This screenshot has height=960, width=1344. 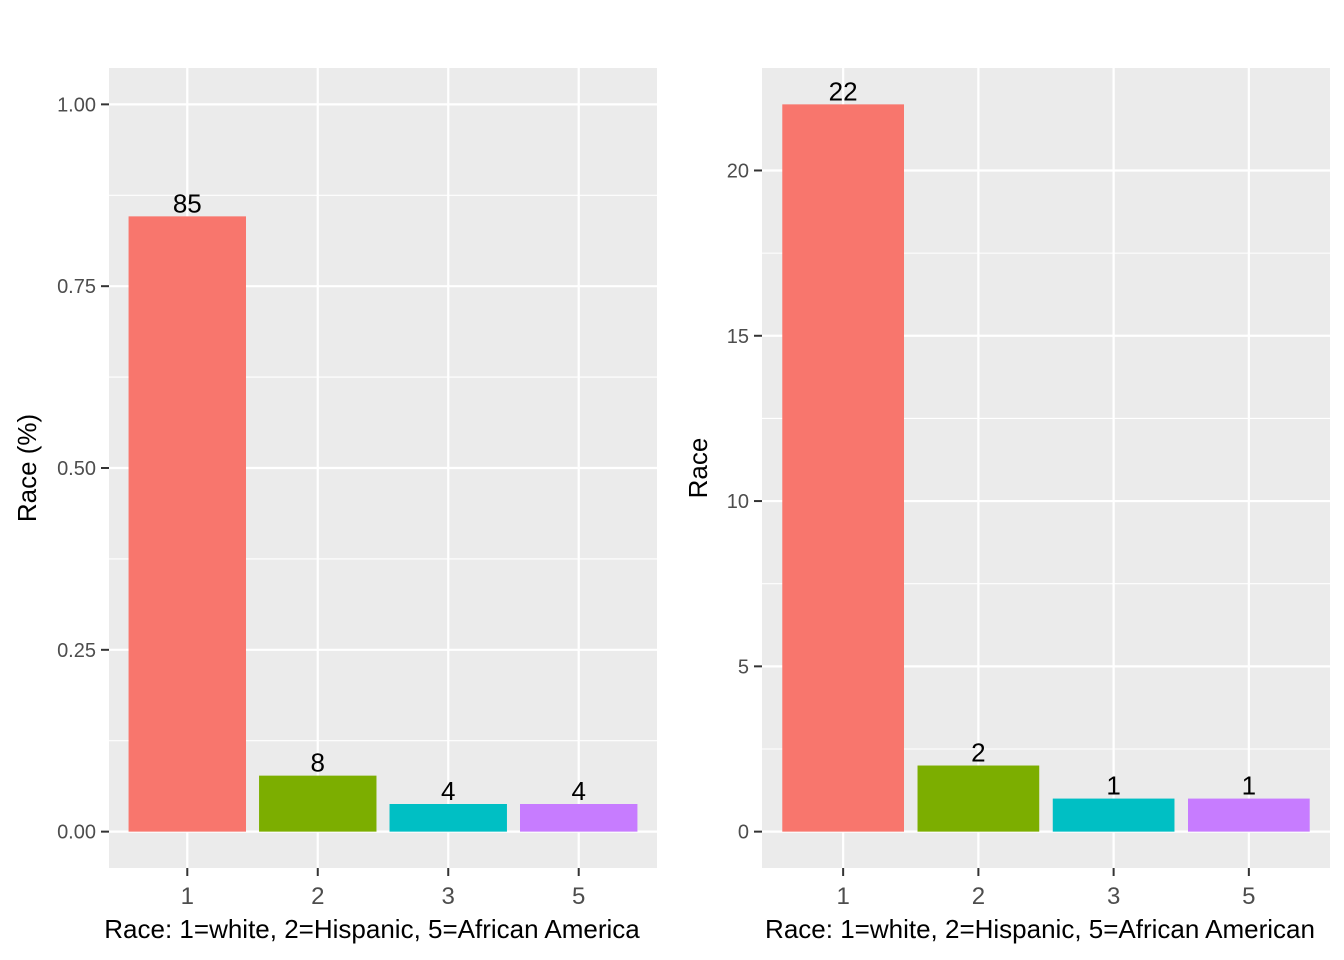 What do you see at coordinates (76, 833) in the screenshot?
I see `y-tick-label: 0.00` at bounding box center [76, 833].